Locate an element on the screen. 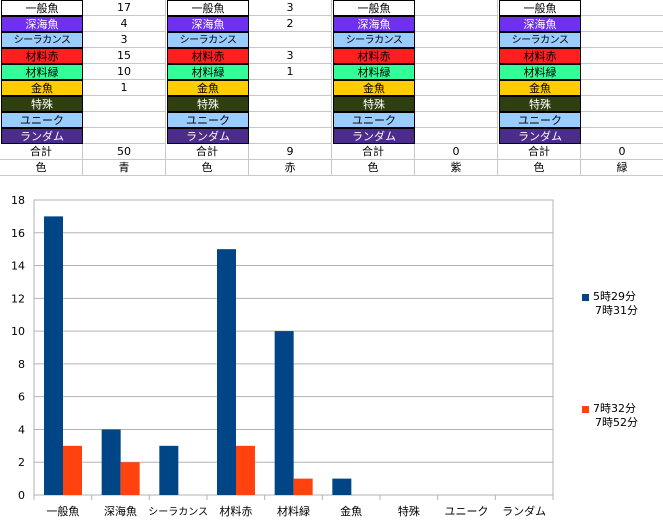 The width and height of the screenshot is (663, 524). table-value-cell: 15 is located at coordinates (124, 56).